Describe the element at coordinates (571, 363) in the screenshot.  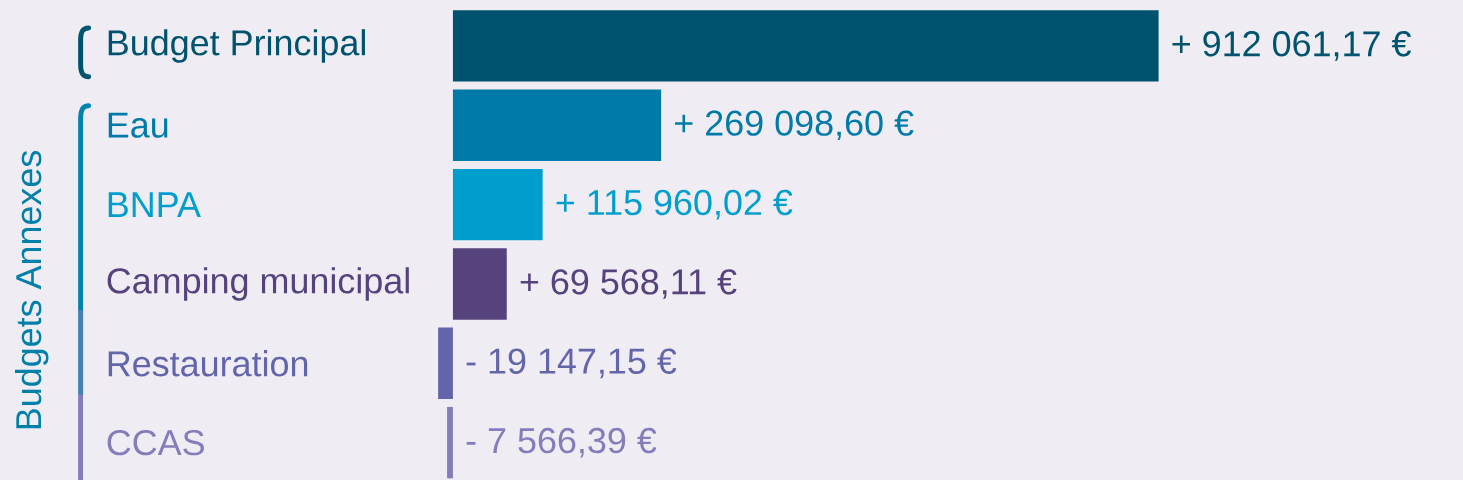
I see `data-label: - 19 147,15 €` at that location.